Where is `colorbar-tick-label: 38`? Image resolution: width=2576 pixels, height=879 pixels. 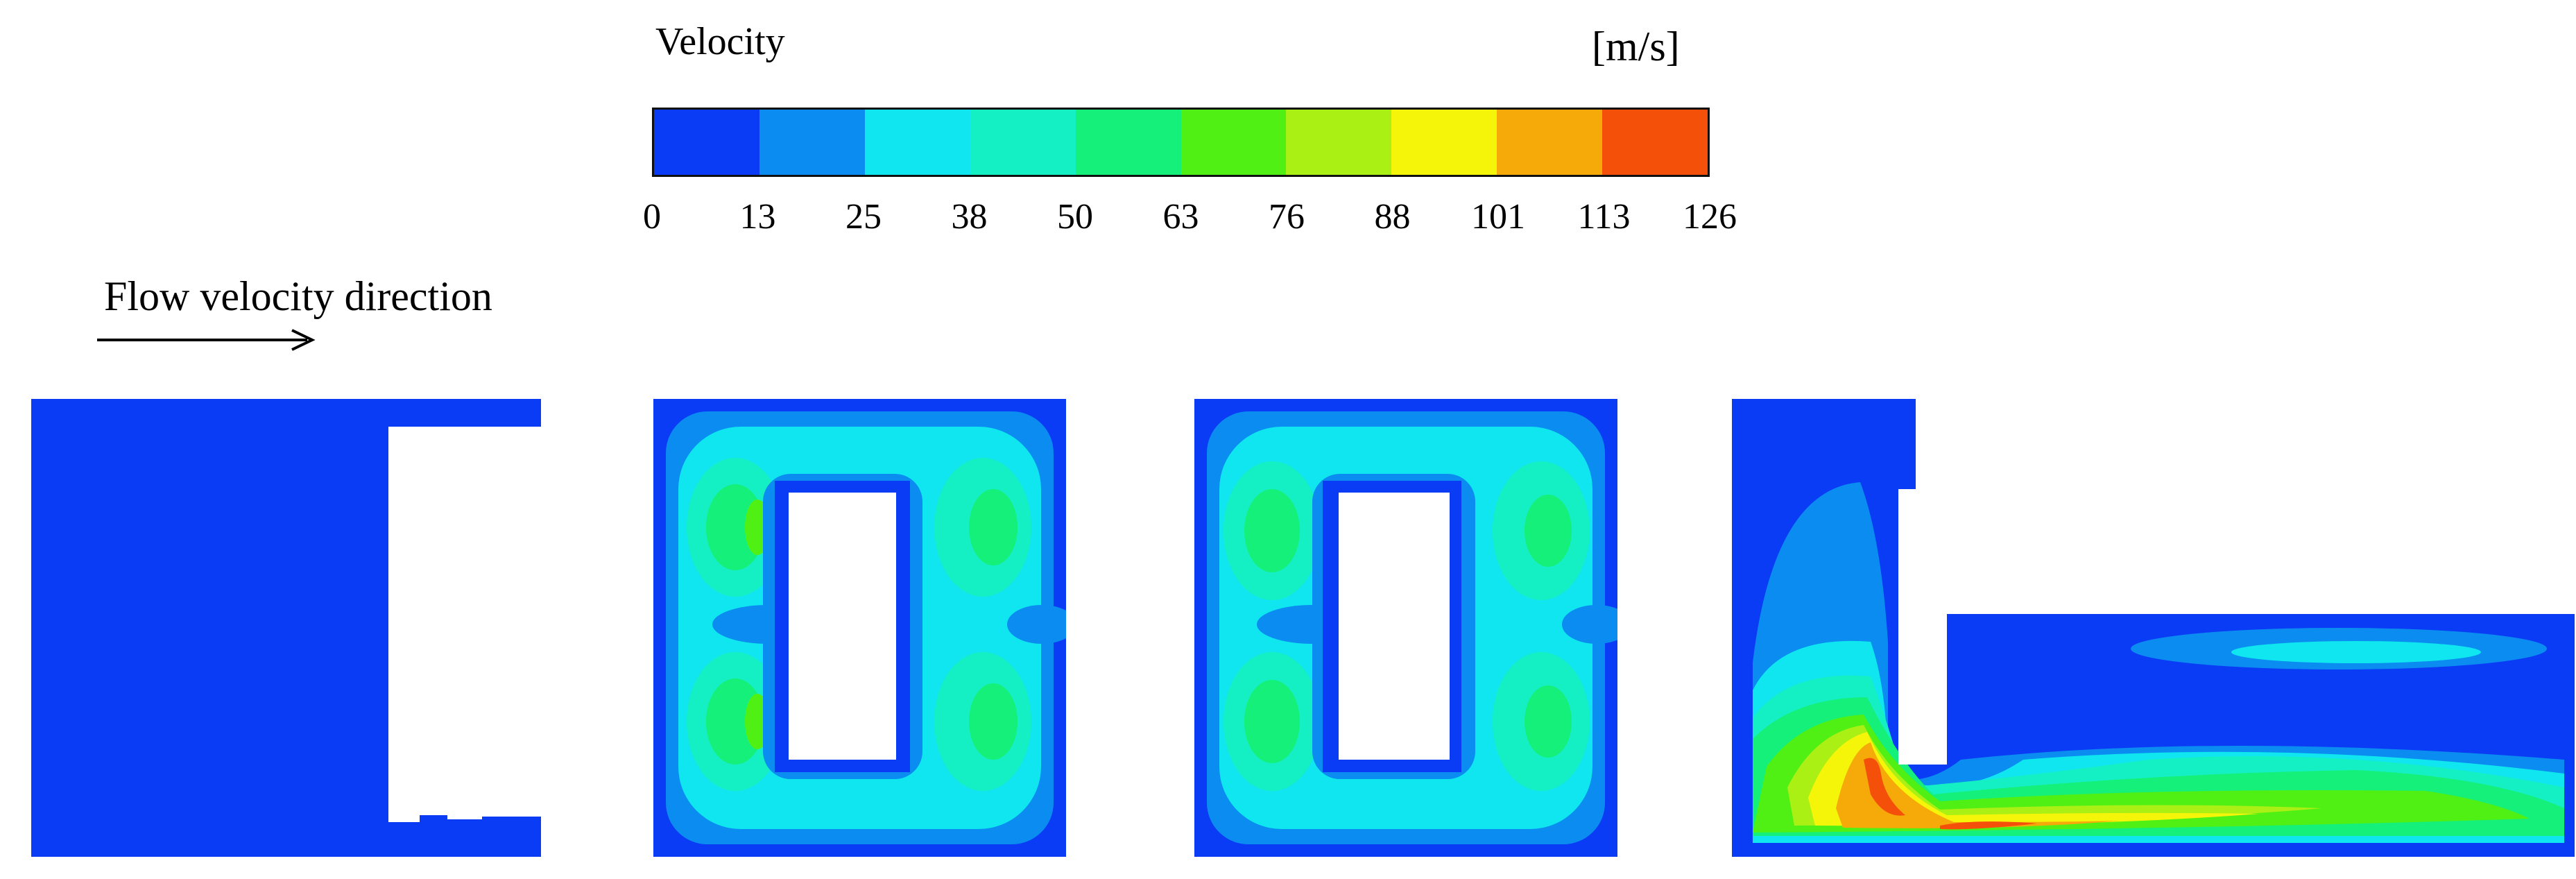
colorbar-tick-label: 38 is located at coordinates (969, 217).